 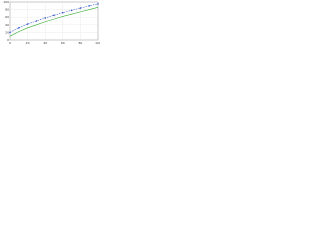 What do you see at coordinates (6, 2) in the screenshot?
I see `y-tick-label: 100` at bounding box center [6, 2].